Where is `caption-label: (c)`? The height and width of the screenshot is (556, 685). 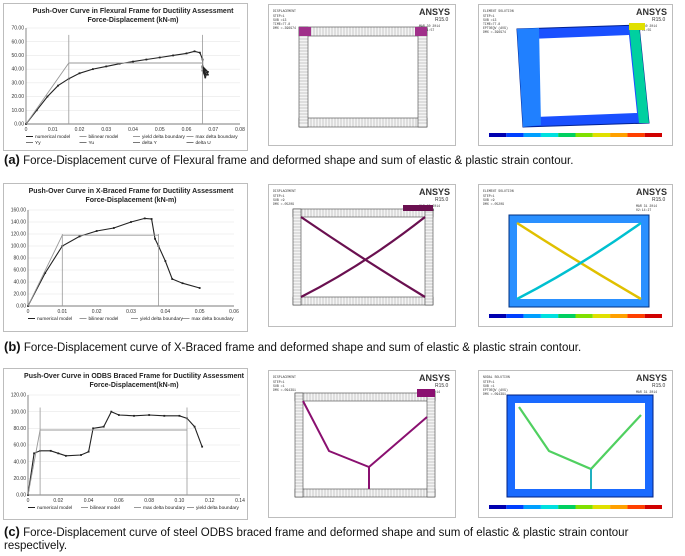
caption-label: (c) is located at coordinates (12, 531).